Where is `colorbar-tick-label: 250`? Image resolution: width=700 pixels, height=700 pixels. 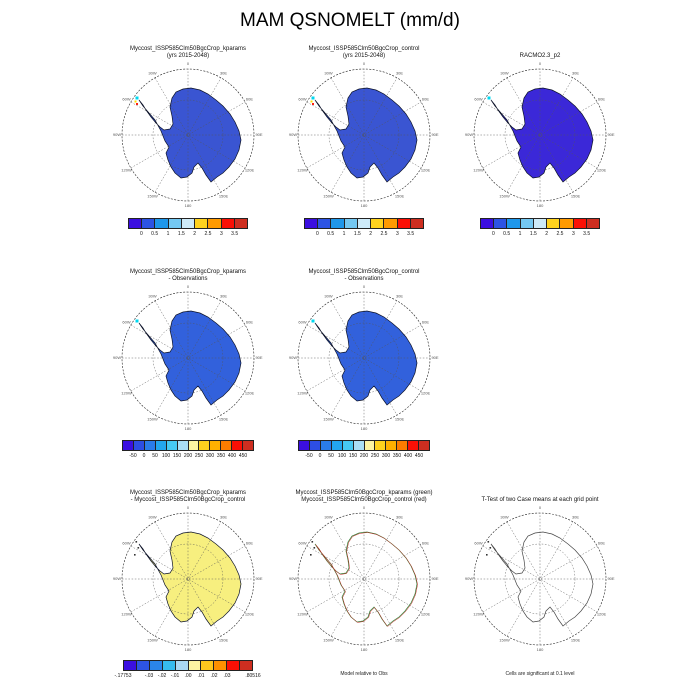
colorbar-tick-label: 250 is located at coordinates (199, 456).